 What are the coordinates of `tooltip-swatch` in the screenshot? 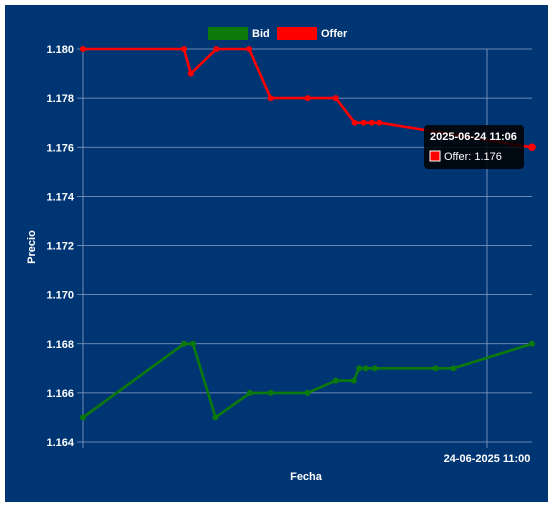 It's located at (435, 156).